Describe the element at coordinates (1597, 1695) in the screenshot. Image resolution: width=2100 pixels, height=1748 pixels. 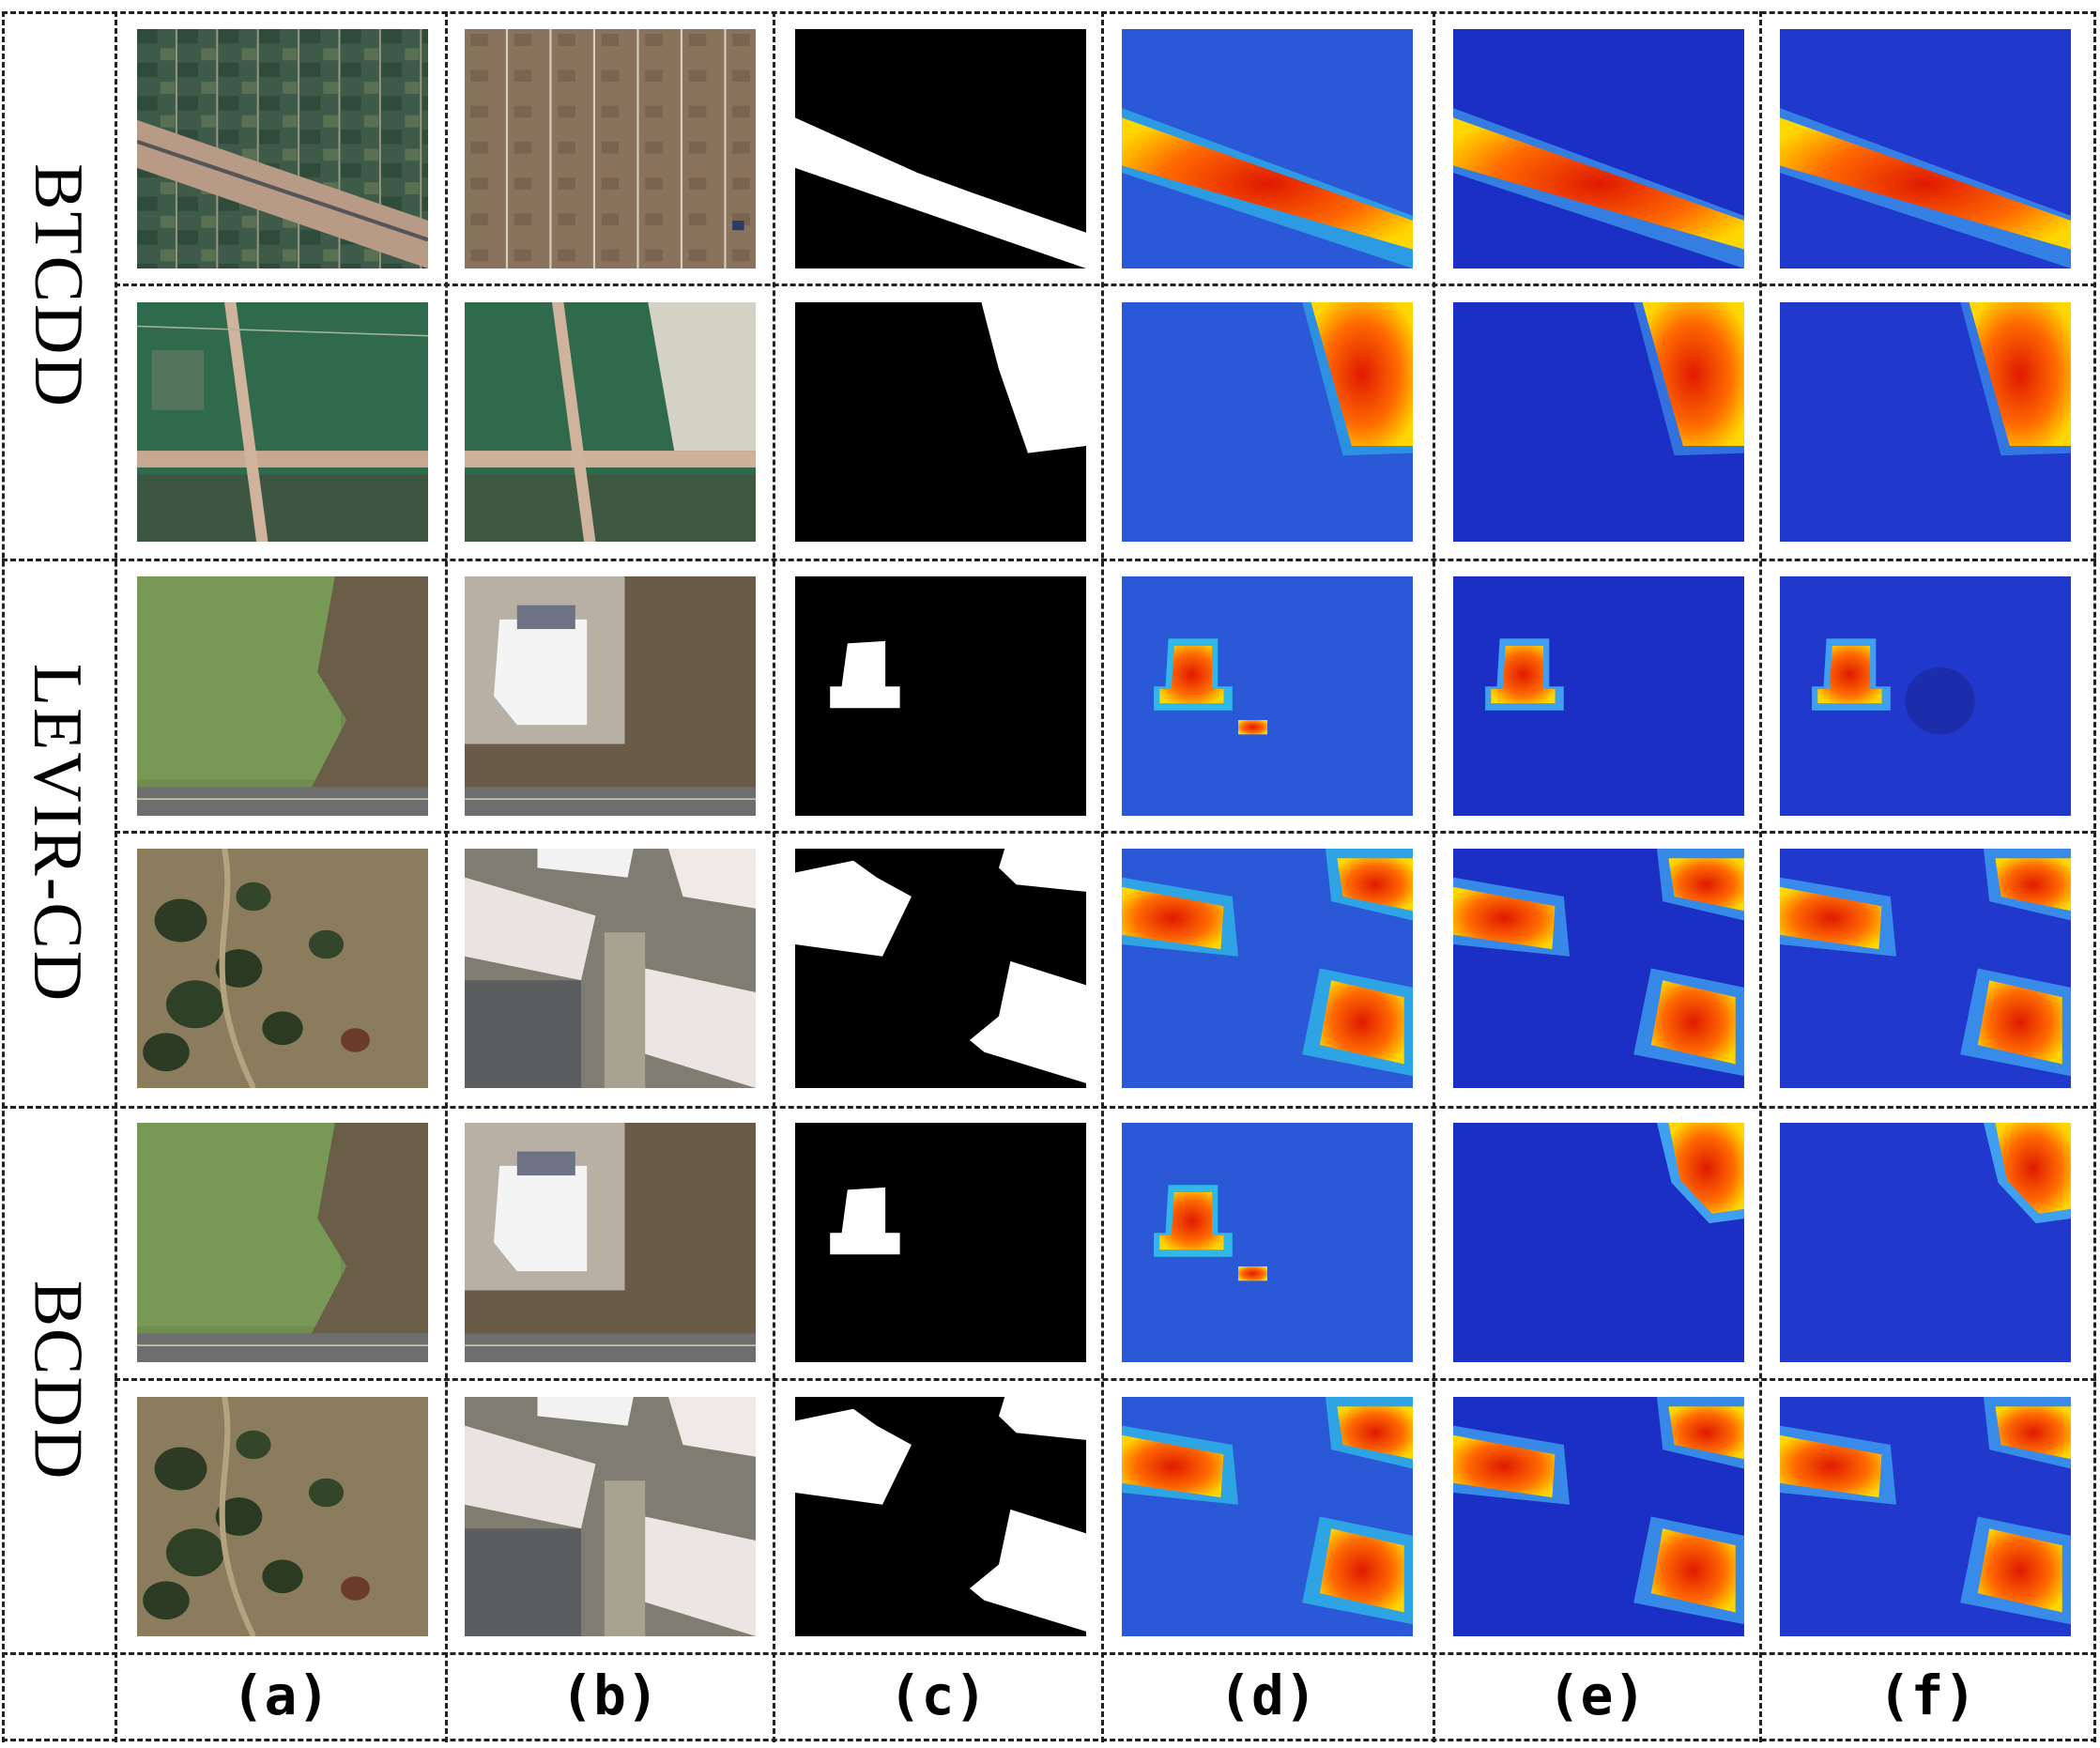
I see `column-label-e: (e)` at that location.